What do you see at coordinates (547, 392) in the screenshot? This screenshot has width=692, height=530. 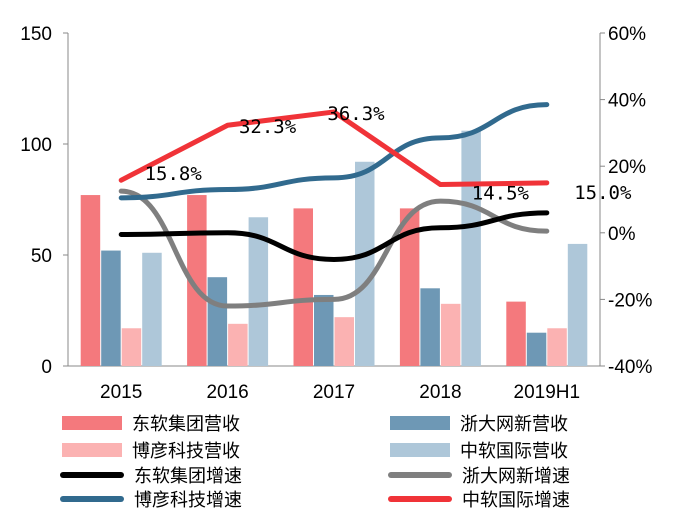 I see `x-tick-label: 2019H1` at bounding box center [547, 392].